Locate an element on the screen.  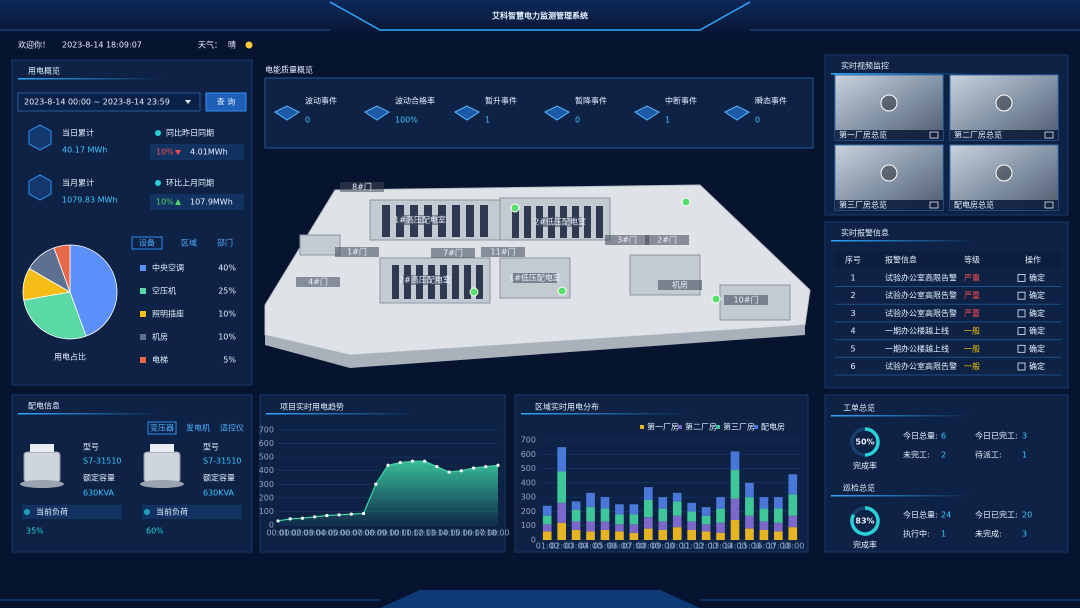
camera-caption-bg is located at coordinates (889, 205).